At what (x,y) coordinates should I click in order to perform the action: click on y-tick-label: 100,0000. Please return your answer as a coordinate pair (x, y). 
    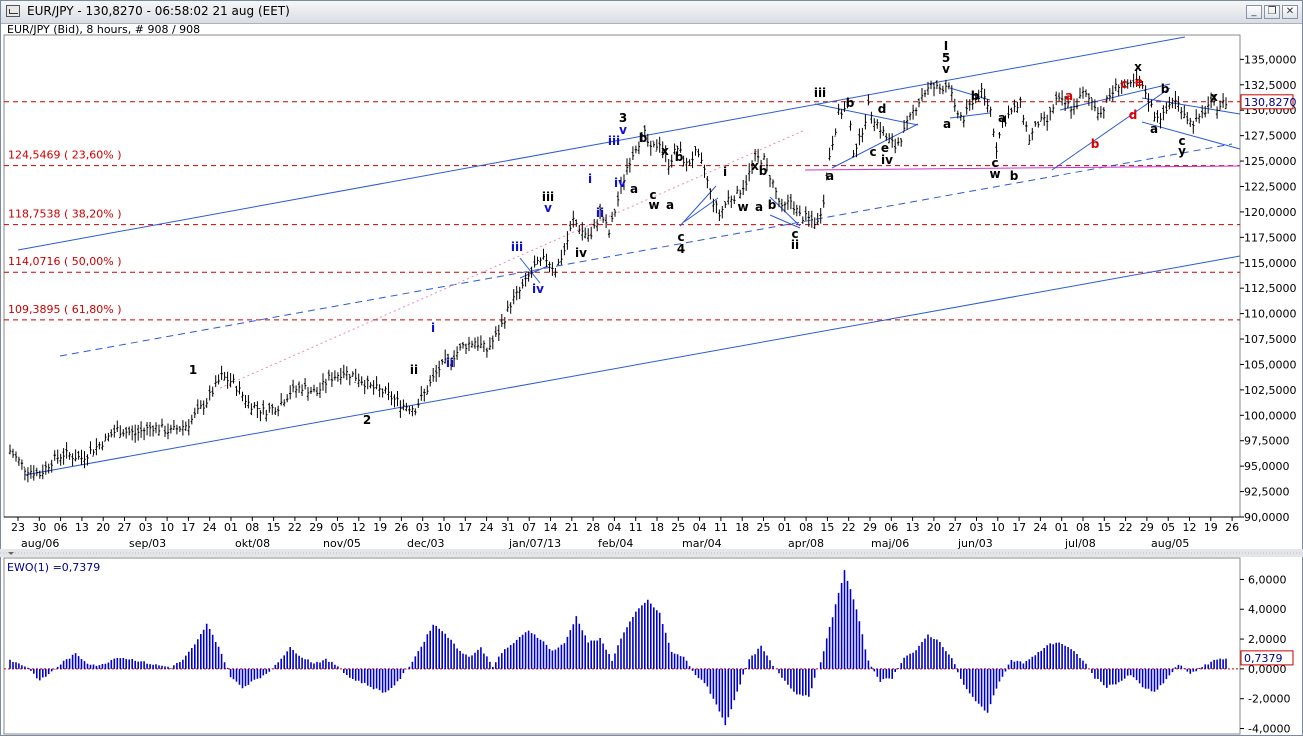
    Looking at the image, I should click on (1270, 415).